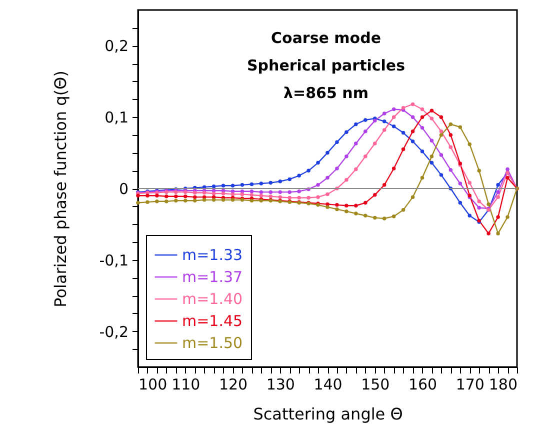  I want to click on x-tick-label: 170, so click(470, 385).